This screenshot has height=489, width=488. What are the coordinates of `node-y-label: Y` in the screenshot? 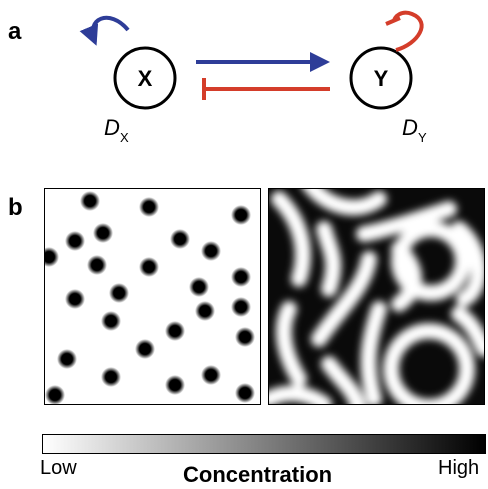 It's located at (381, 78).